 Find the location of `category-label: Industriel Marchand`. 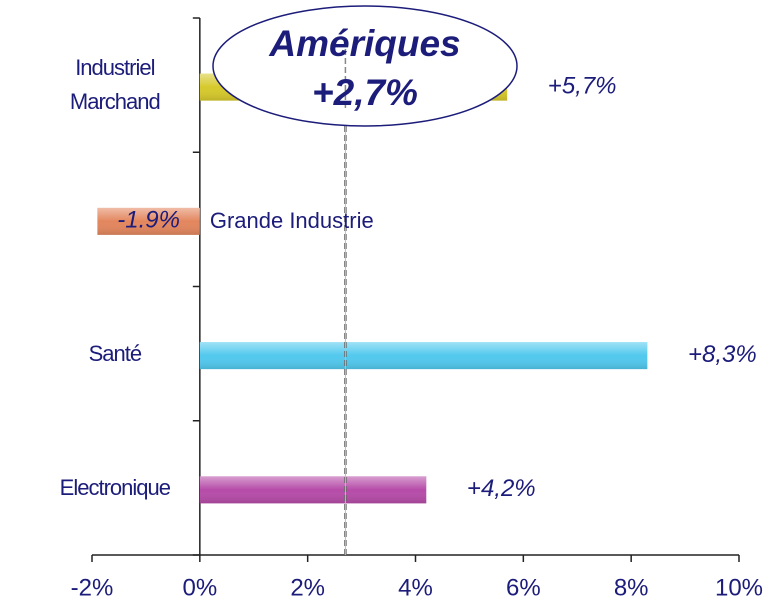

category-label: Industriel Marchand is located at coordinates (115, 85).